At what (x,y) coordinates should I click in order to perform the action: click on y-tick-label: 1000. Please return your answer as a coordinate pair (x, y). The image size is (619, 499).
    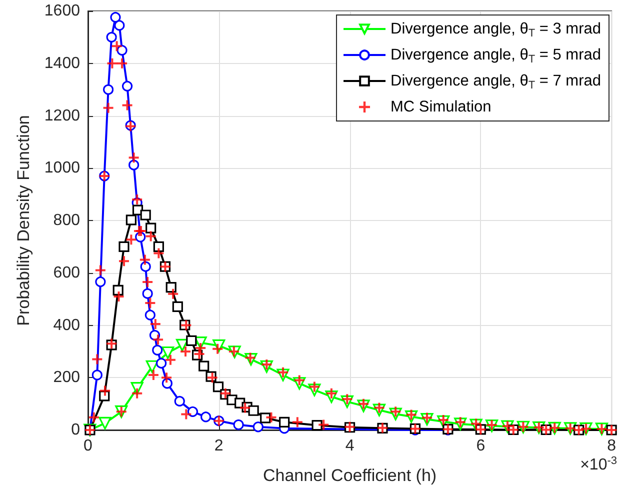
    Looking at the image, I should click on (62, 168).